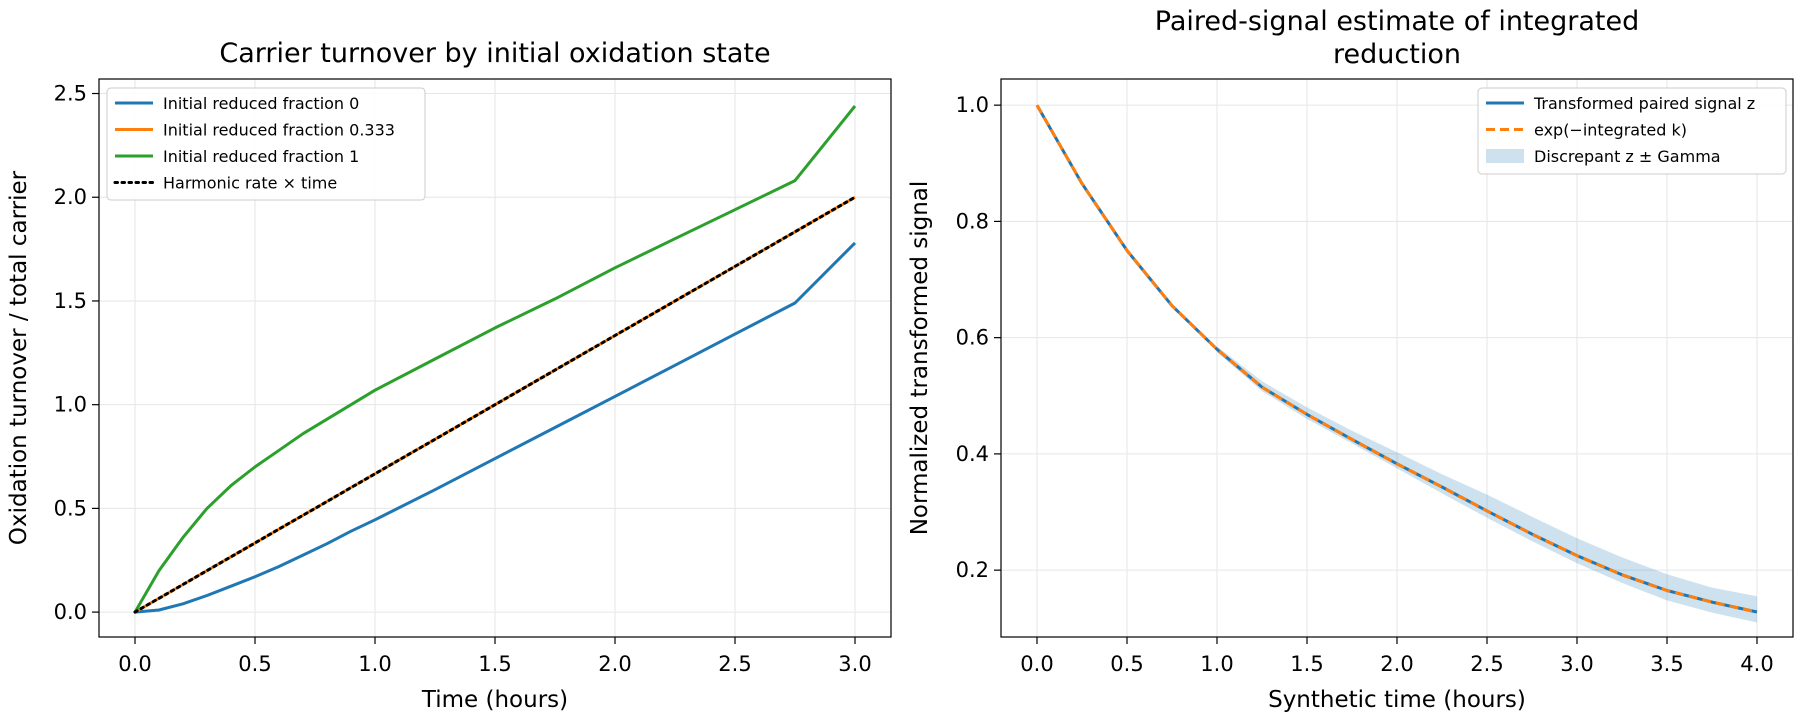 The image size is (1800, 720). Describe the element at coordinates (70, 405) in the screenshot. I see `turnover-y-tick-label: 1.0` at that location.